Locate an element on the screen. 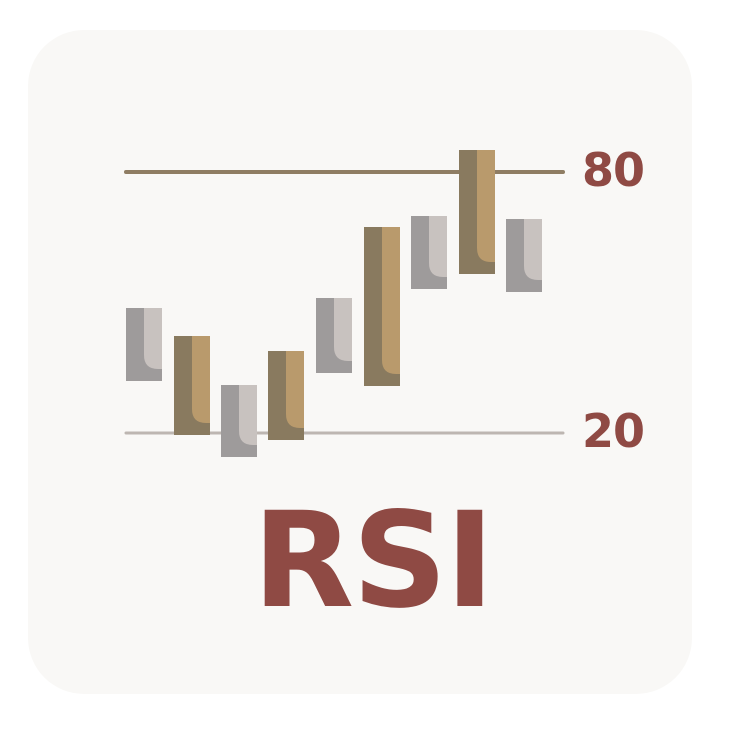 The image size is (745, 731). overbought-level-label: 80 is located at coordinates (613, 170).